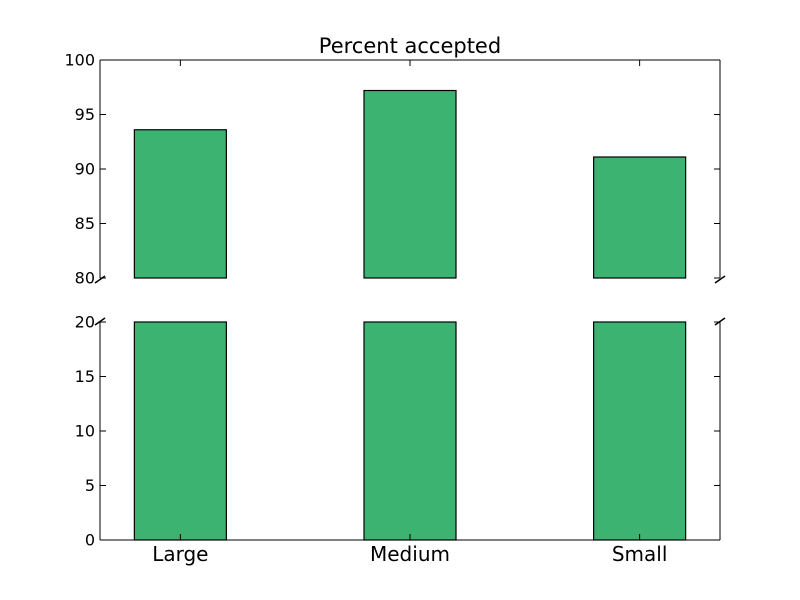 The width and height of the screenshot is (800, 600). I want to click on upper-y-tick-label: 90, so click(85, 169).